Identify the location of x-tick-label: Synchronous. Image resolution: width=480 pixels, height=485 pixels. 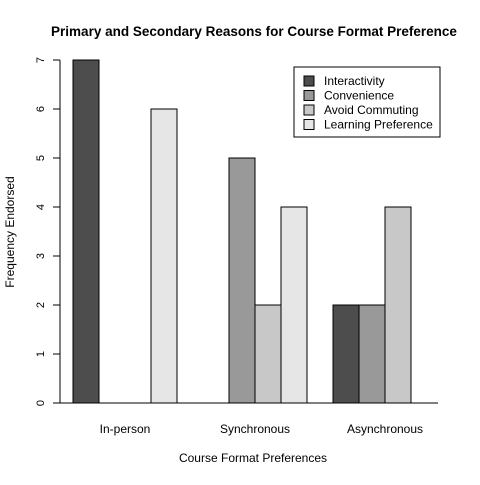
(255, 429).